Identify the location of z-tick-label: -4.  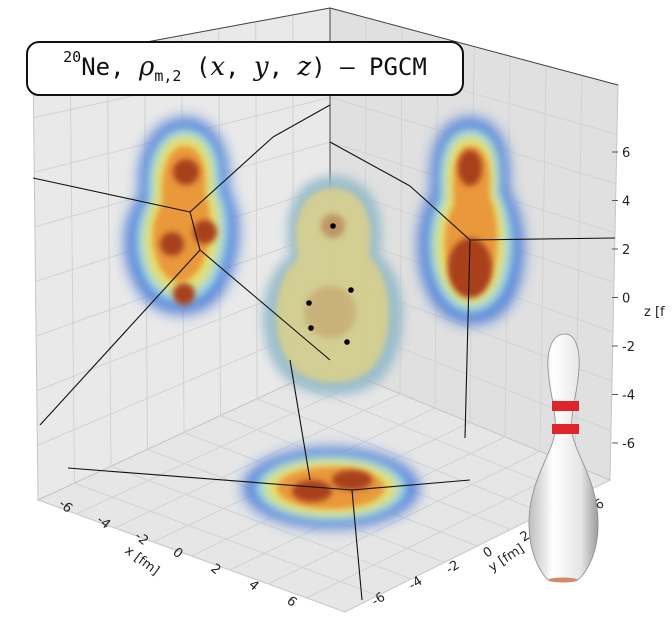
(628, 396).